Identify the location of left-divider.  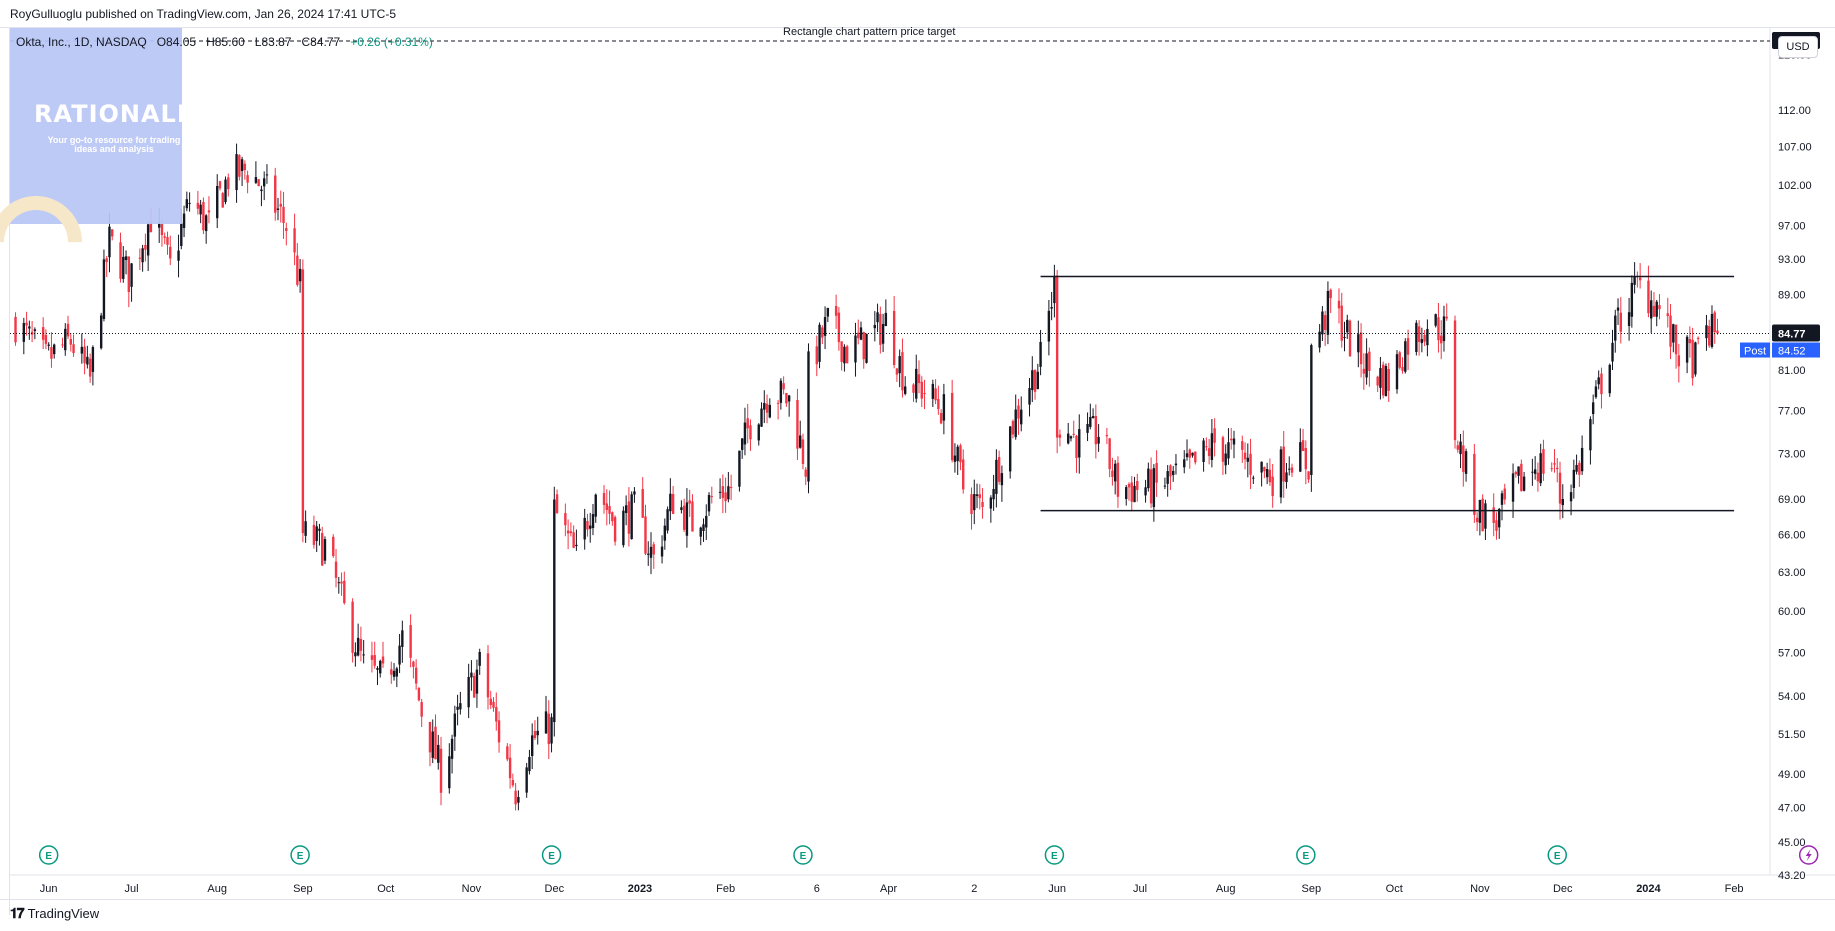
(9, 471).